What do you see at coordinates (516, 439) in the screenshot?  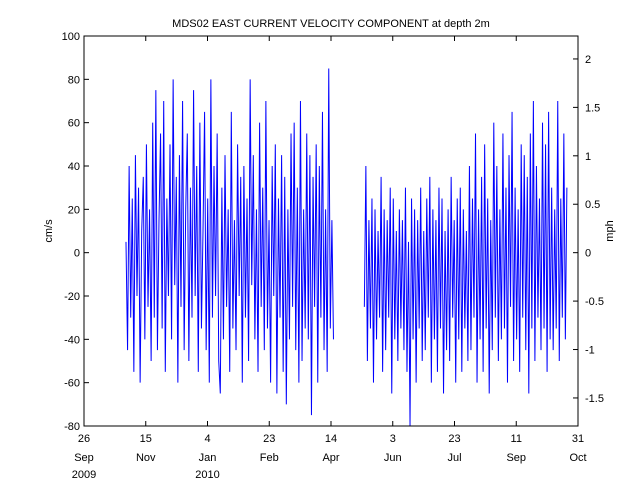 I see `x-tick-day: 11` at bounding box center [516, 439].